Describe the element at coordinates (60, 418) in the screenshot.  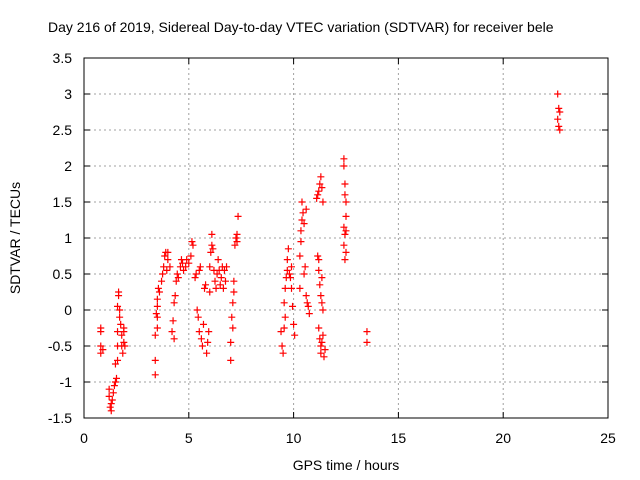
I see `y-tick-label: -1.5` at that location.